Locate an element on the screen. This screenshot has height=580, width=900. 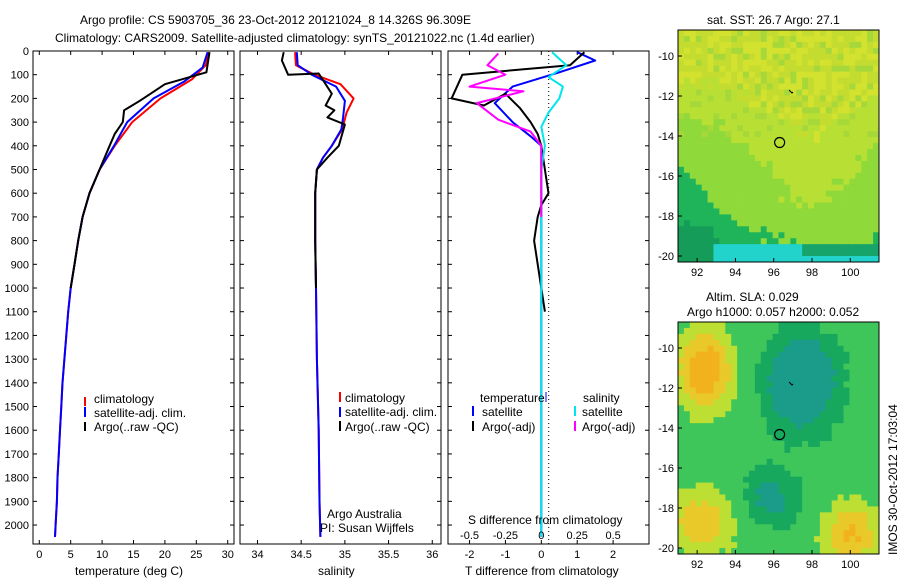
x-tick-label: -2 is located at coordinates (470, 555).